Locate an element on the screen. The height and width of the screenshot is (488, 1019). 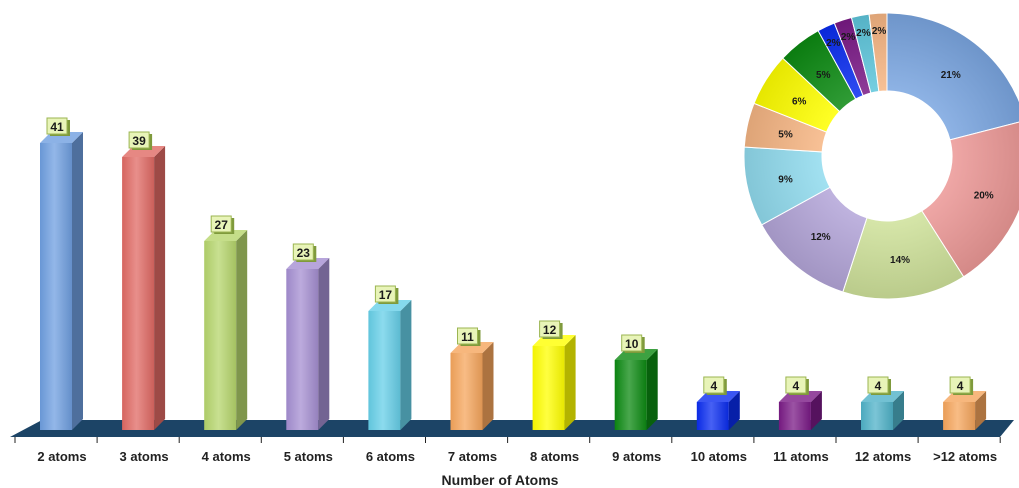
slice-label: 6% is located at coordinates (799, 101).